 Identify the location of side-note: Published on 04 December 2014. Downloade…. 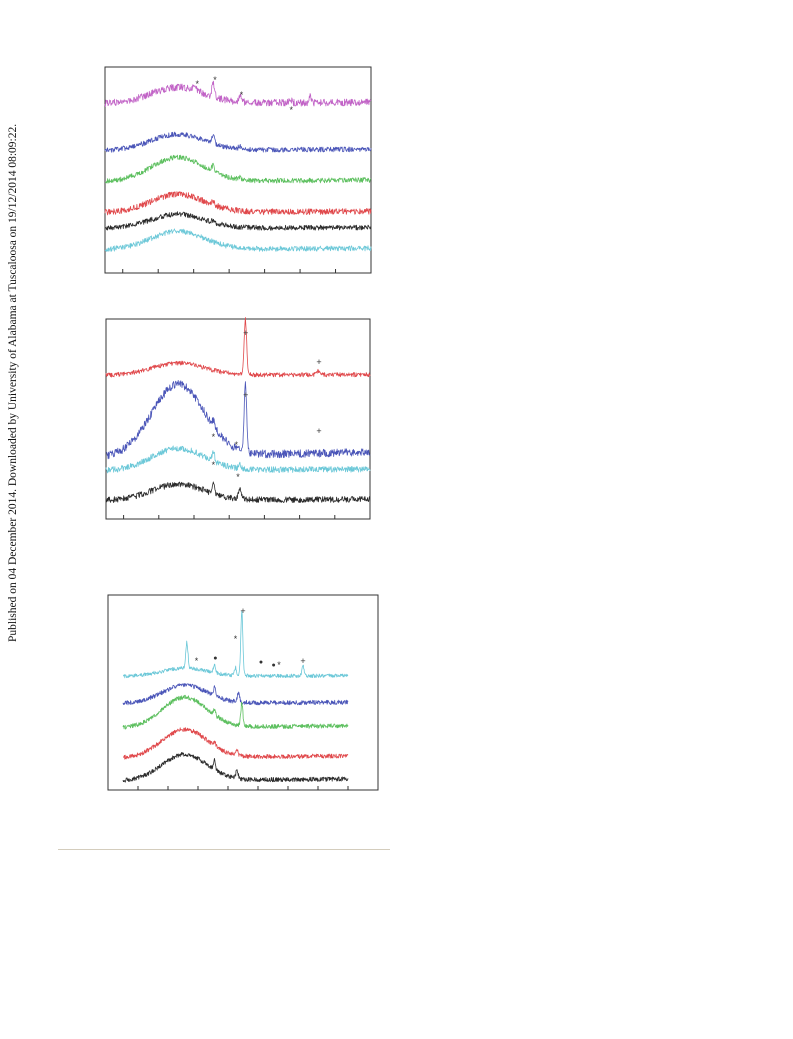
(15, 519).